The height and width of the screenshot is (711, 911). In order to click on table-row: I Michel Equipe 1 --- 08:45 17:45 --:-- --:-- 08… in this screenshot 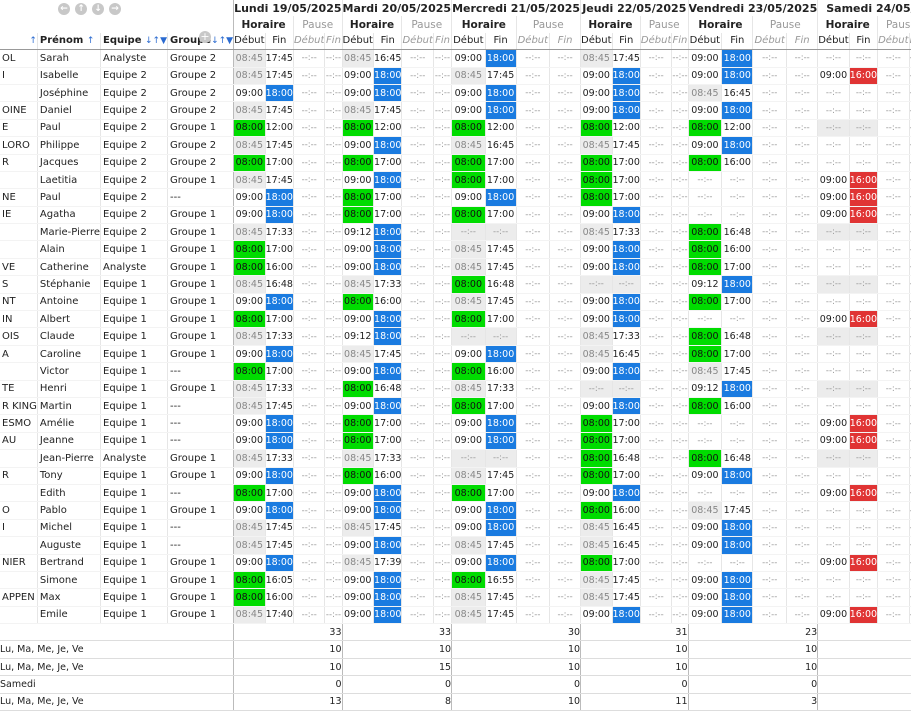, I will do `click(455, 528)`.